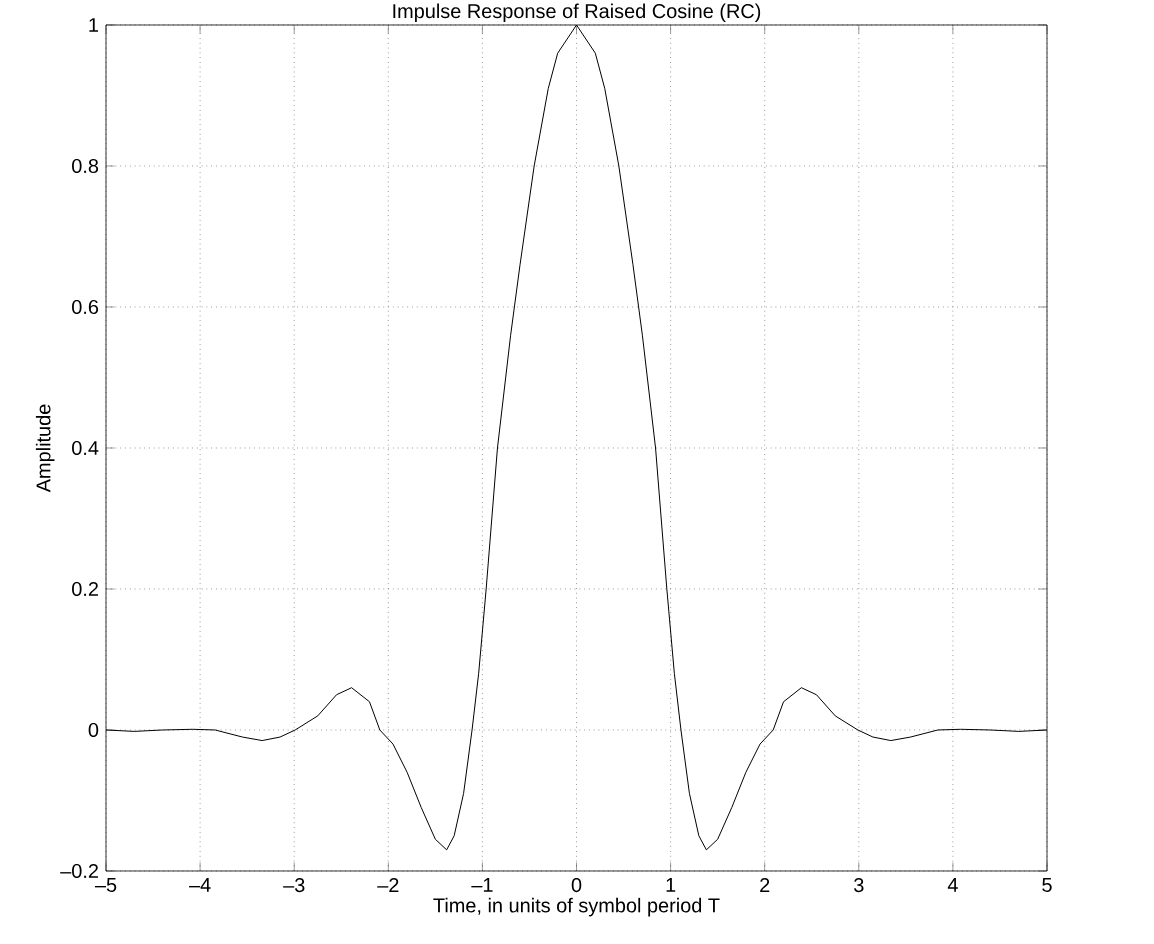  I want to click on x-tick-label: –2, so click(388, 885).